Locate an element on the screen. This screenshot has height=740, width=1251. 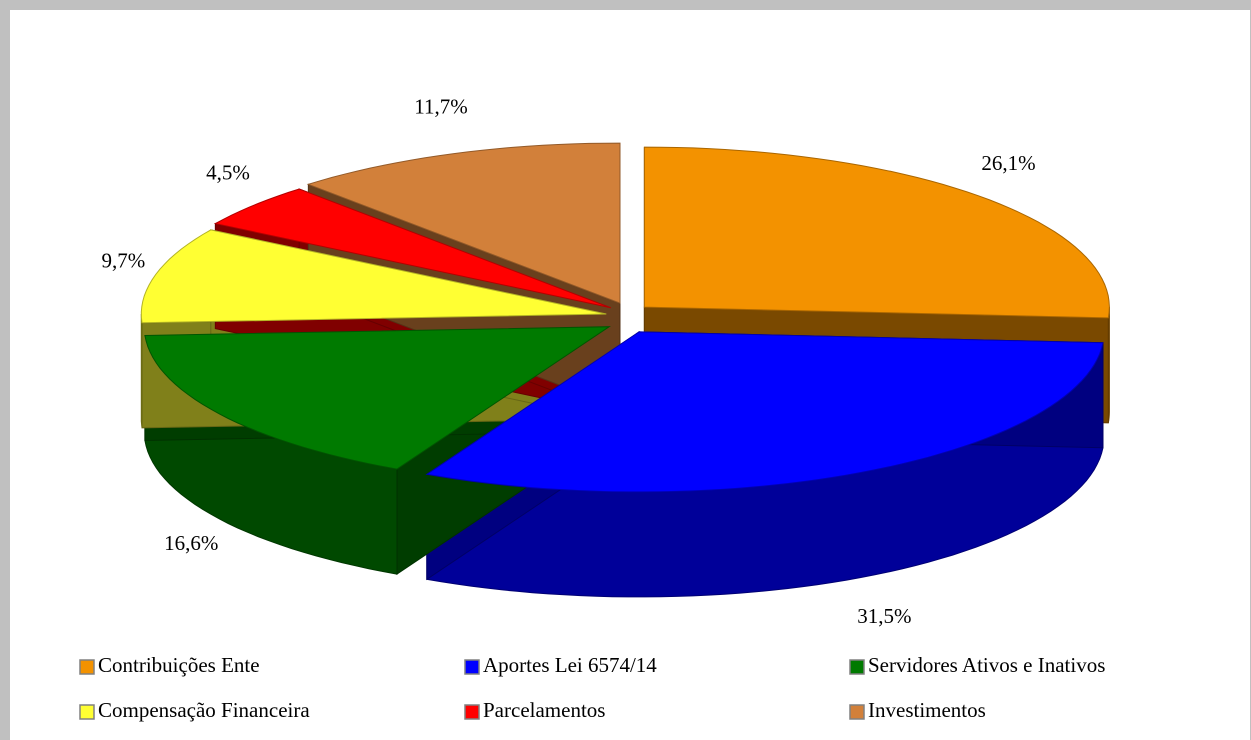
data-label: 11,7% is located at coordinates (440, 107).